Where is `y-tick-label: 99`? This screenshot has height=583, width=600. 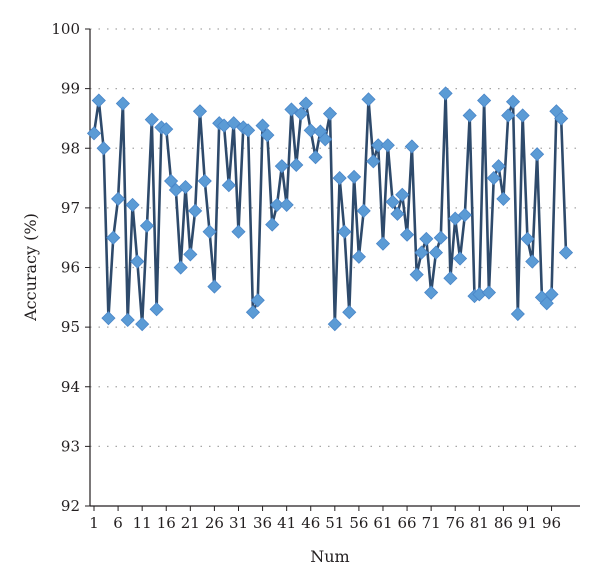
y-tick-label: 99 is located at coordinates (70, 89).